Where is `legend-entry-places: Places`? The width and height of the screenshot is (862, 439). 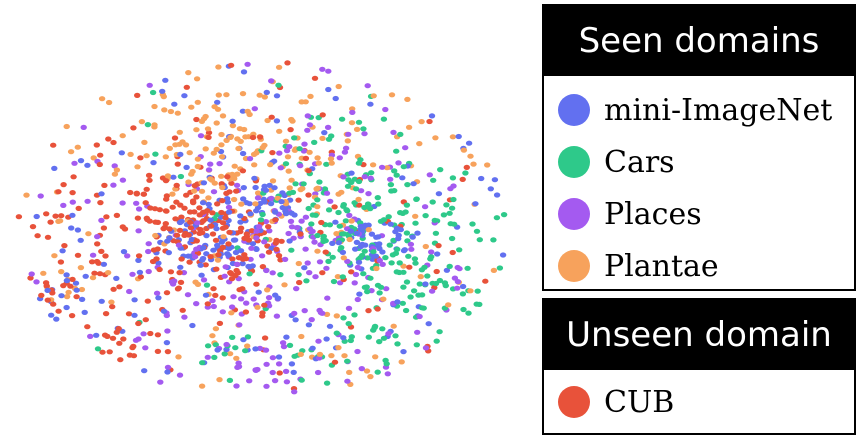
legend-entry-places: Places is located at coordinates (699, 214).